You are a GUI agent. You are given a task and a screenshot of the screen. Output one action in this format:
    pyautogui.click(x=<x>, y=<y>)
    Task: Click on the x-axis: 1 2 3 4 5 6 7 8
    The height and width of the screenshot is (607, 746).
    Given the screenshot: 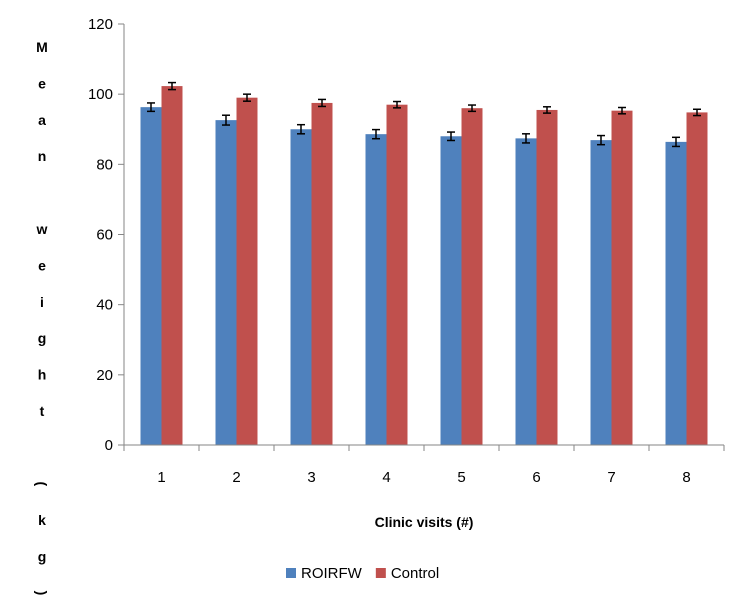 What is the action you would take?
    pyautogui.click(x=424, y=465)
    